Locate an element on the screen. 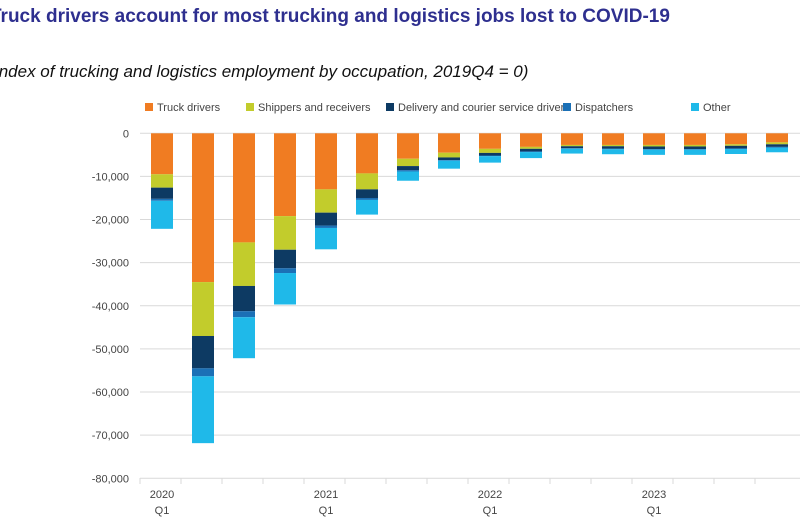 The height and width of the screenshot is (532, 800). x-tick-year: 2023 is located at coordinates (654, 495).